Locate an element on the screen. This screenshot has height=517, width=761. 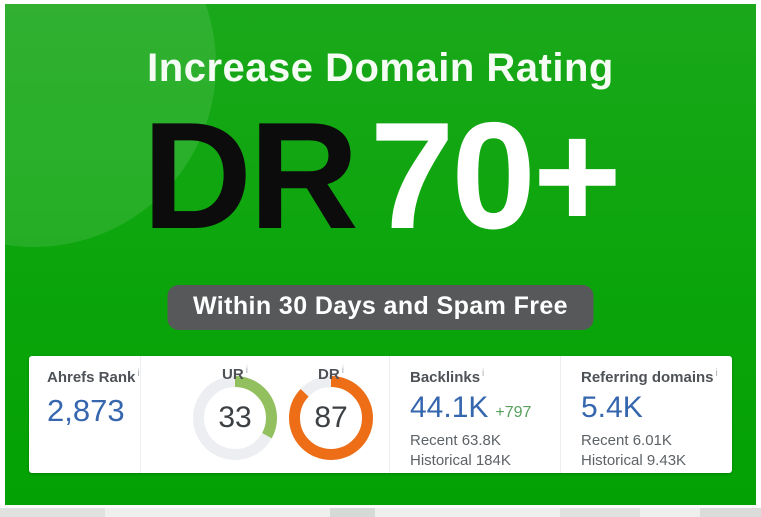
referring-domains-recent: Recent 6.01K is located at coordinates (626, 440).